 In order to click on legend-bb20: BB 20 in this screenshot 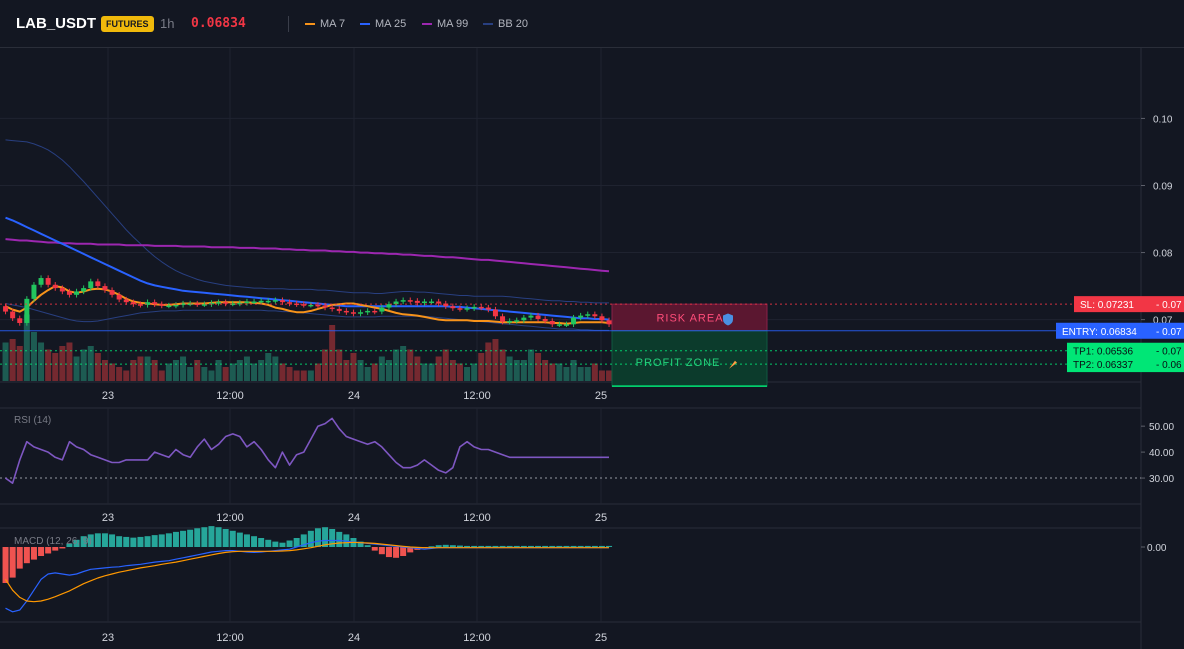, I will do `click(505, 24)`.